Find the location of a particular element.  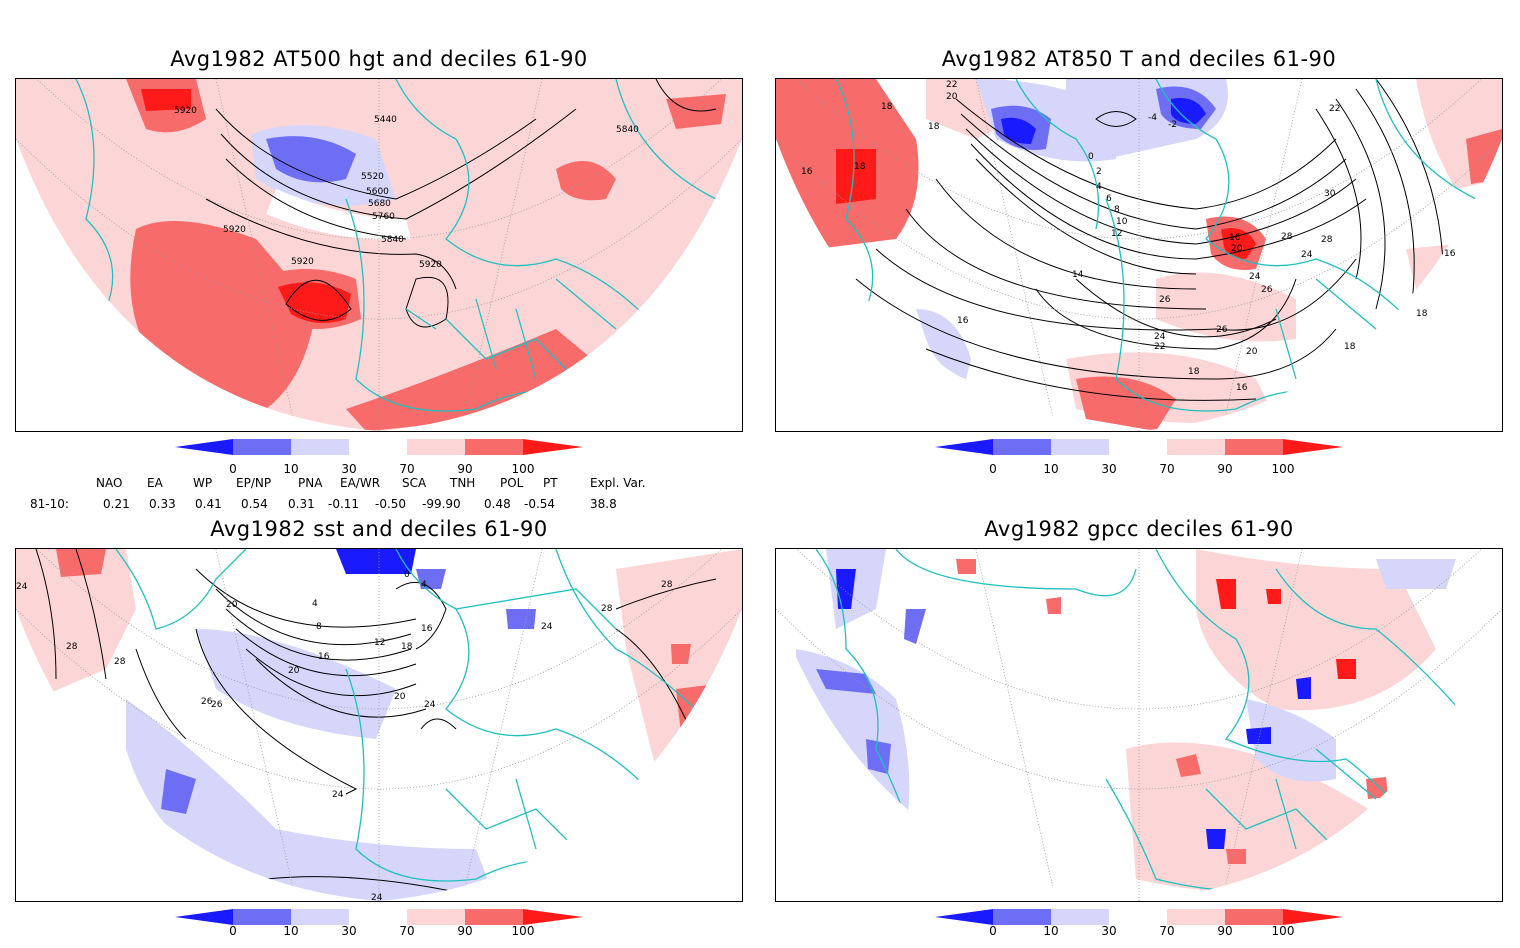

contour-label: 5600 is located at coordinates (377, 192).